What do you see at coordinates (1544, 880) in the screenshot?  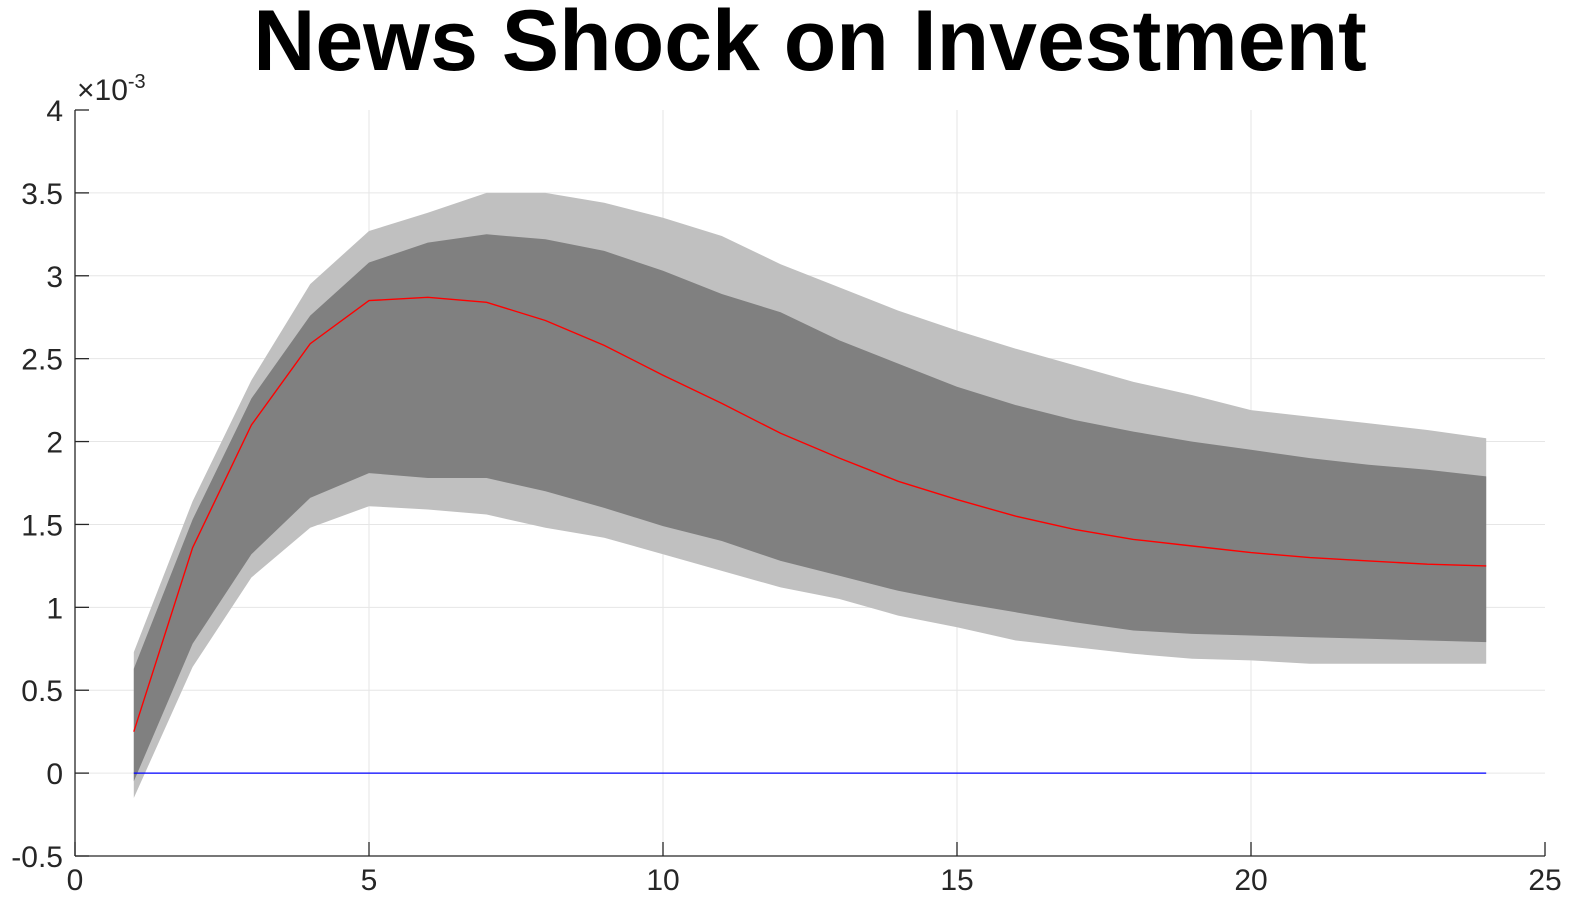 I see `x-tick-label: 25` at bounding box center [1544, 880].